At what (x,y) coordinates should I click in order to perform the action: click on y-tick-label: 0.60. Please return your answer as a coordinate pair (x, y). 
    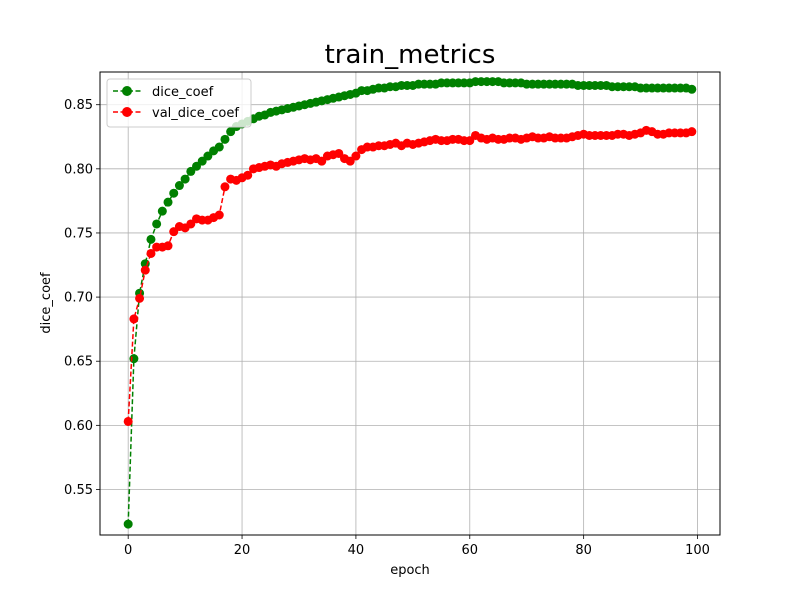
    Looking at the image, I should click on (78, 426).